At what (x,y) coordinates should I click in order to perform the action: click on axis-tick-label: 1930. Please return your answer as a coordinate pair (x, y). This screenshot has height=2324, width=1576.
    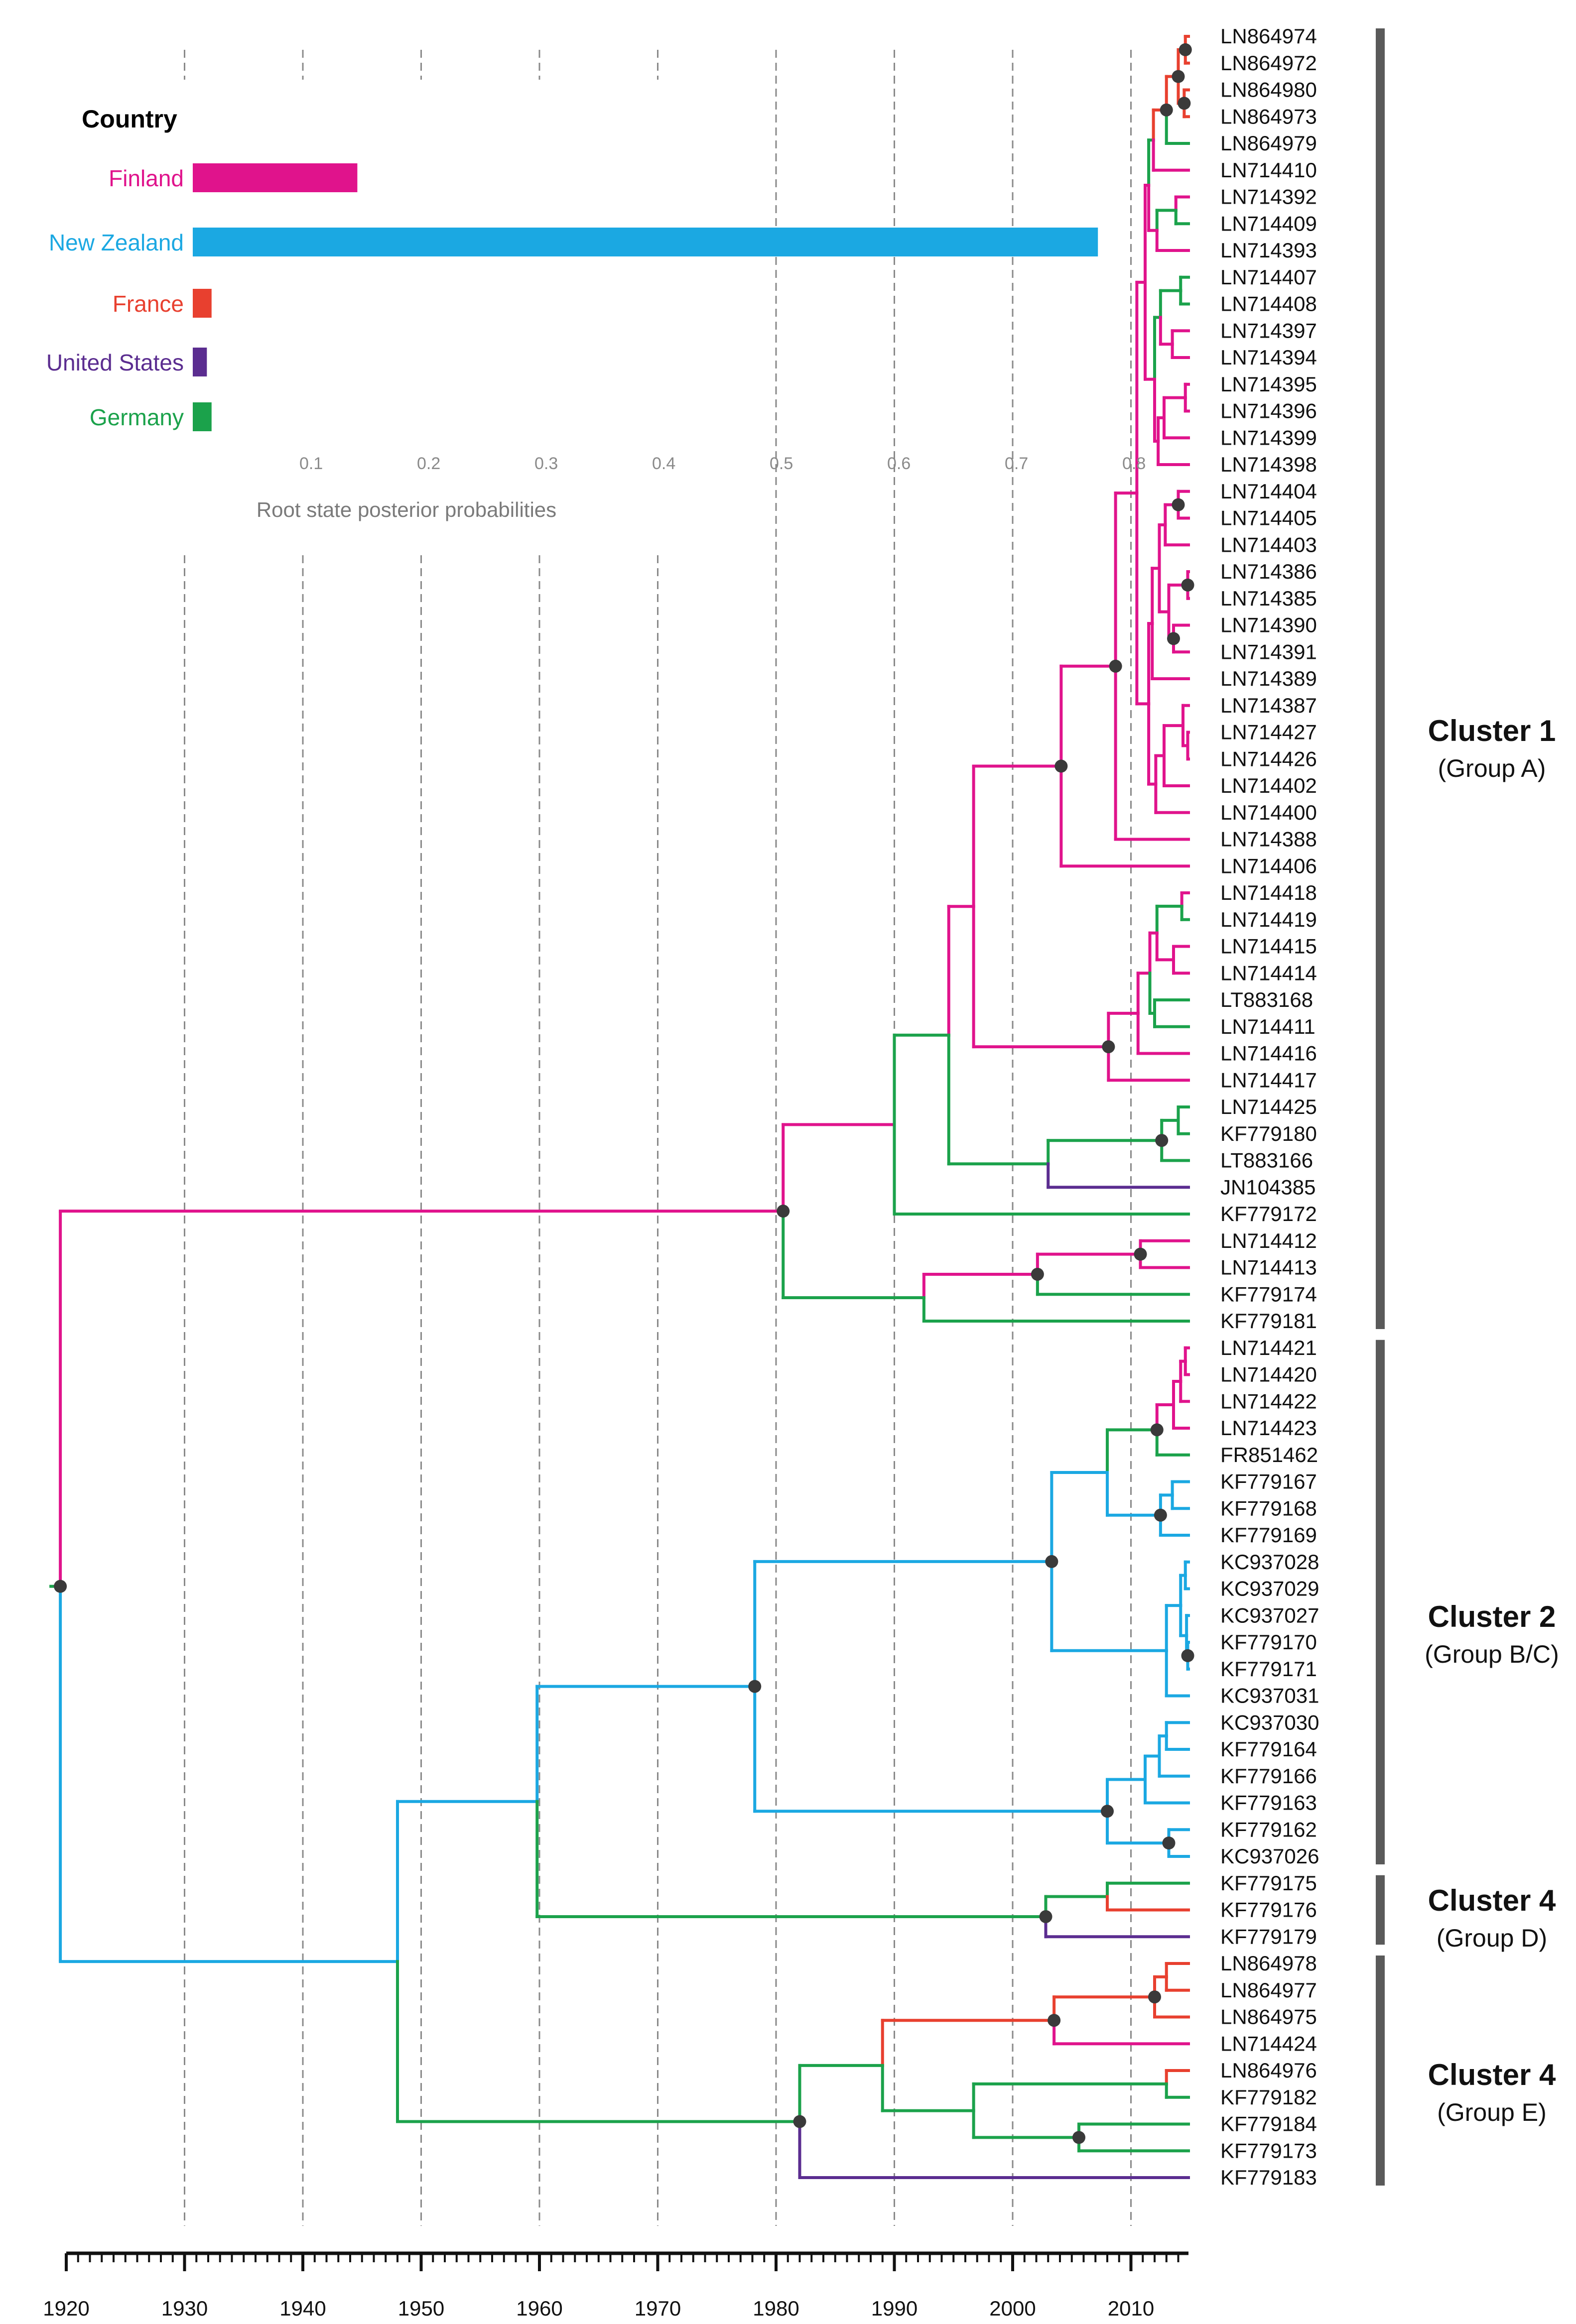
    Looking at the image, I should click on (184, 2308).